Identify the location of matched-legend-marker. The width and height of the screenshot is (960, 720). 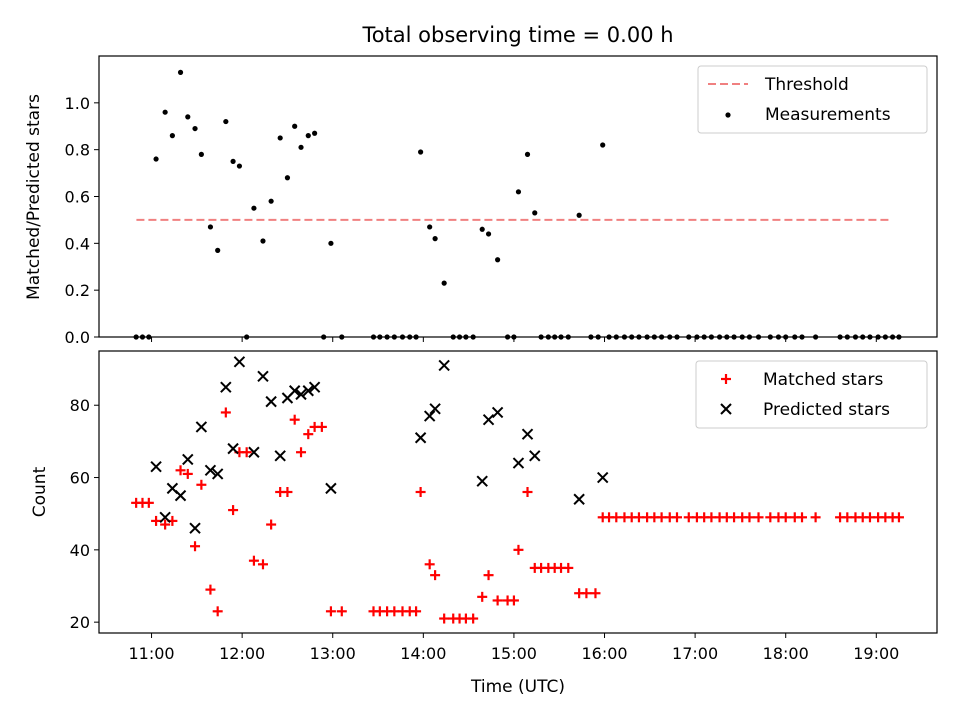
(726, 379).